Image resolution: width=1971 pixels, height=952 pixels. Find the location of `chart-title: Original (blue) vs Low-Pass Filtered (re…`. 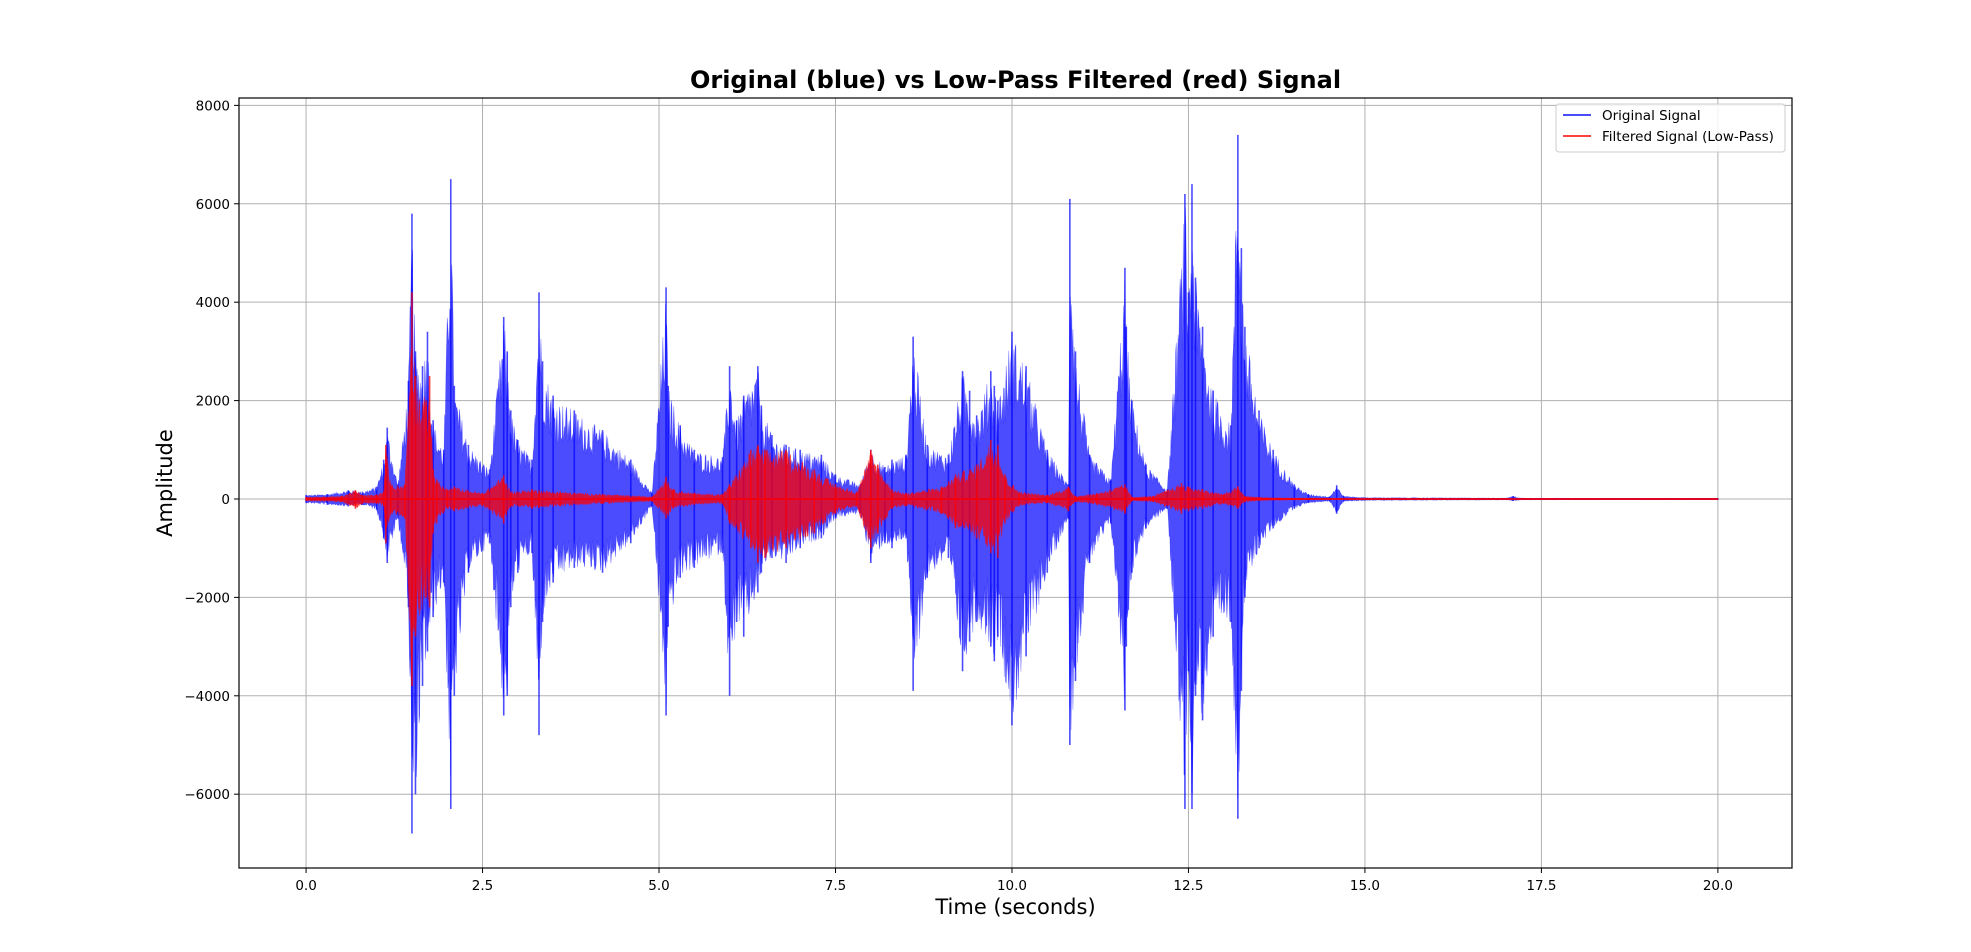

chart-title: Original (blue) vs Low-Pass Filtered (re… is located at coordinates (1015, 80).